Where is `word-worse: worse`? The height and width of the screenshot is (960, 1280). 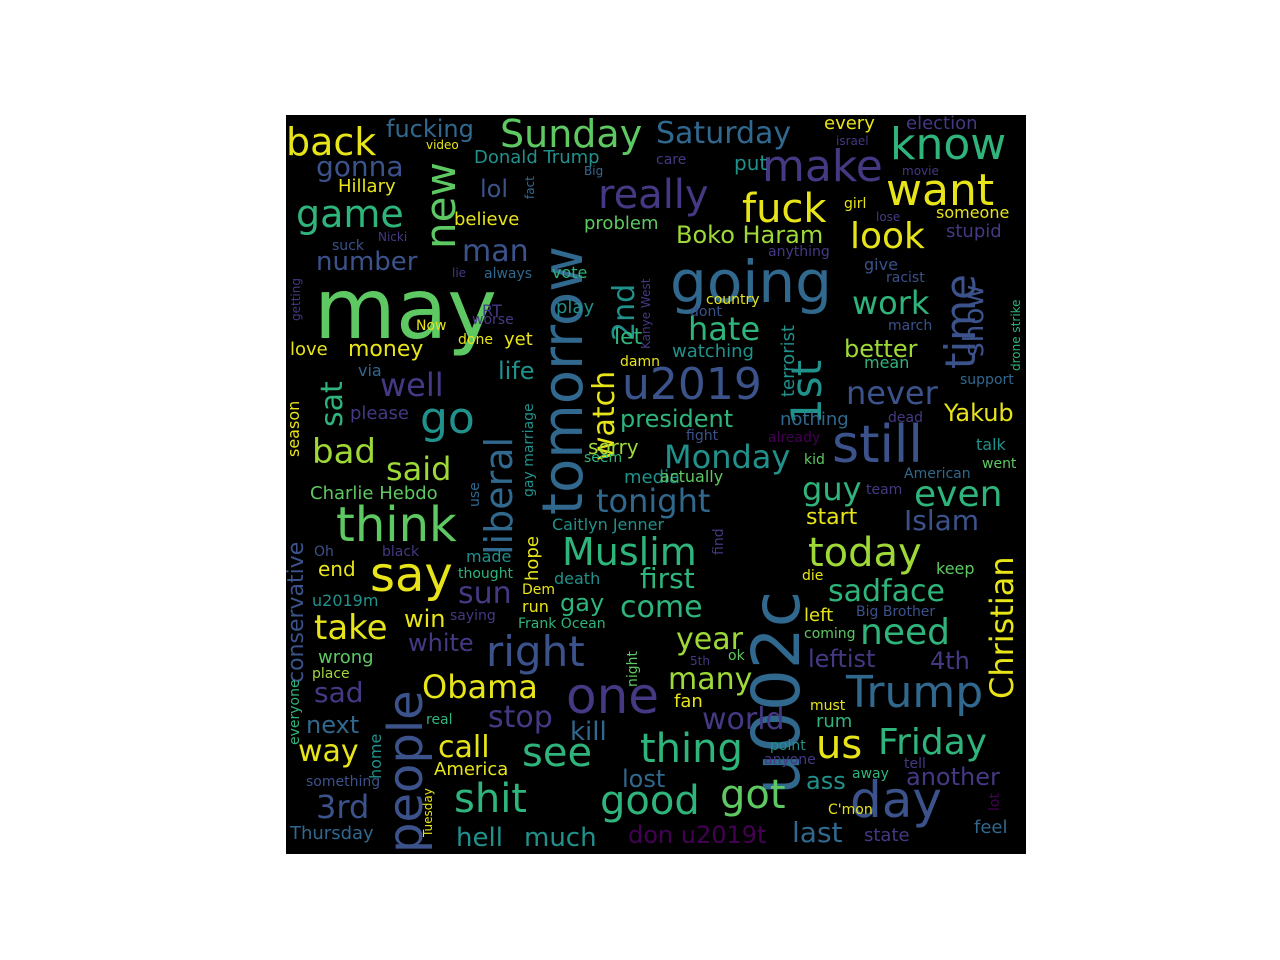 word-worse: worse is located at coordinates (493, 320).